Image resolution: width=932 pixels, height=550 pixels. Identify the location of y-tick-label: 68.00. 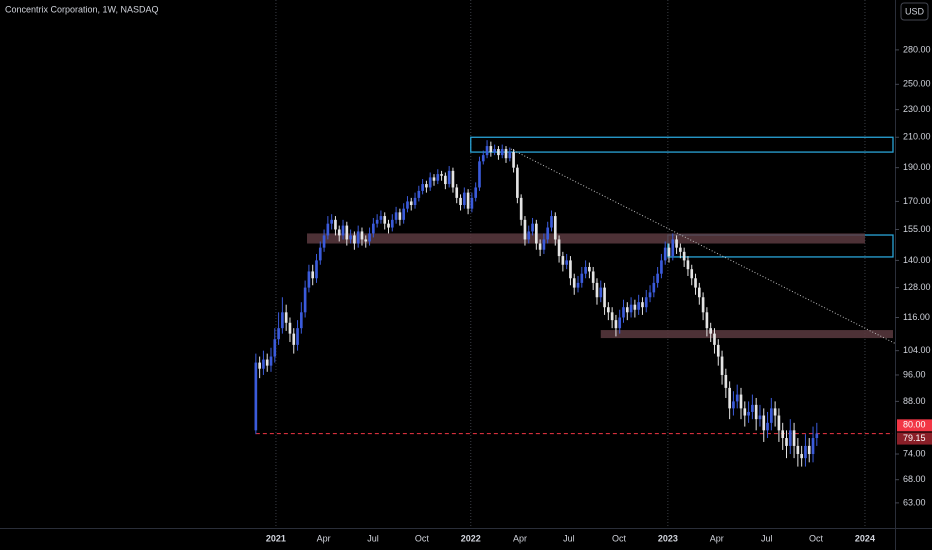
(914, 479).